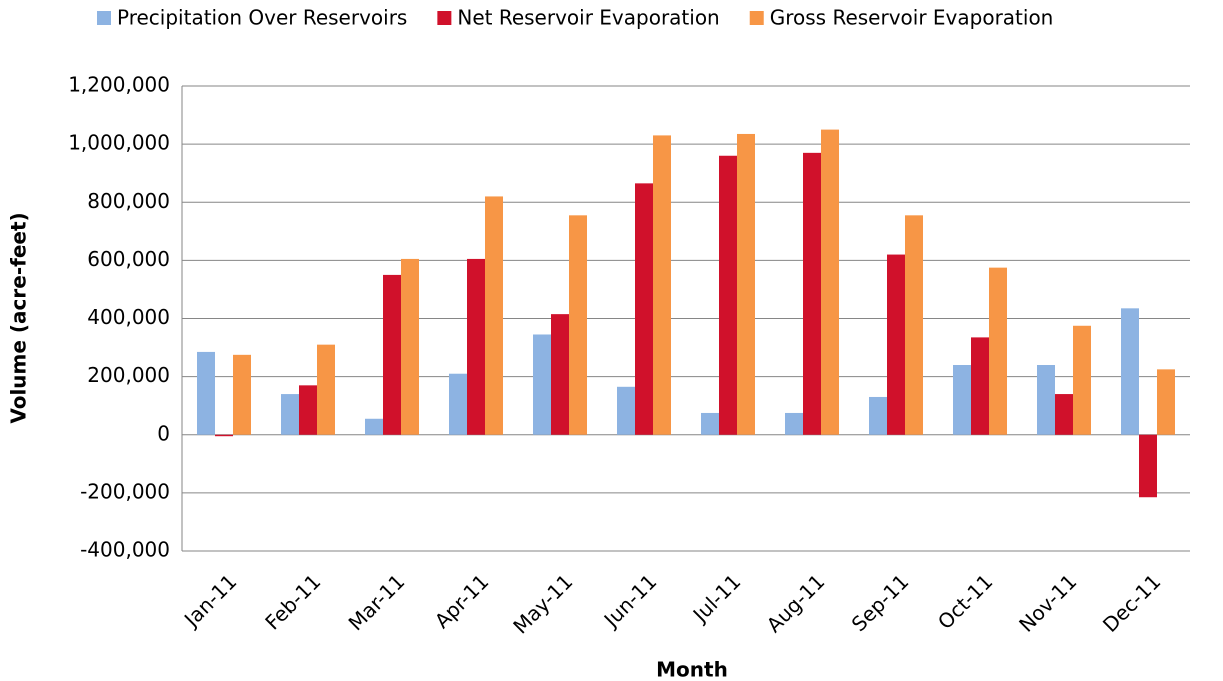 The image size is (1223, 681). I want to click on legend-label: Precipitation Over Reservoirs, so click(262, 18).